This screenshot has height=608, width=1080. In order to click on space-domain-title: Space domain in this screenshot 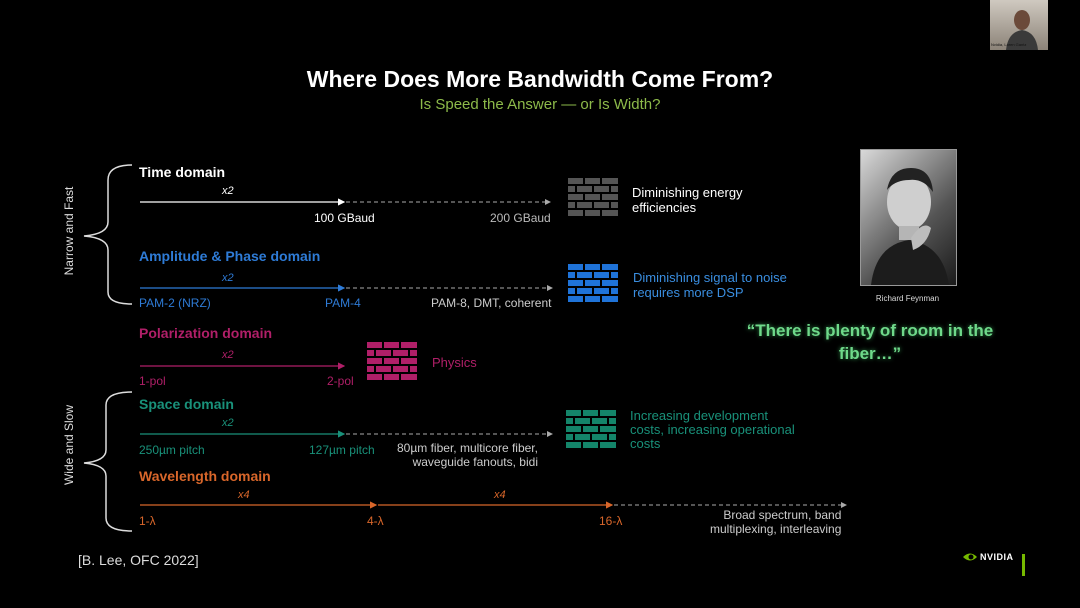, I will do `click(186, 404)`.